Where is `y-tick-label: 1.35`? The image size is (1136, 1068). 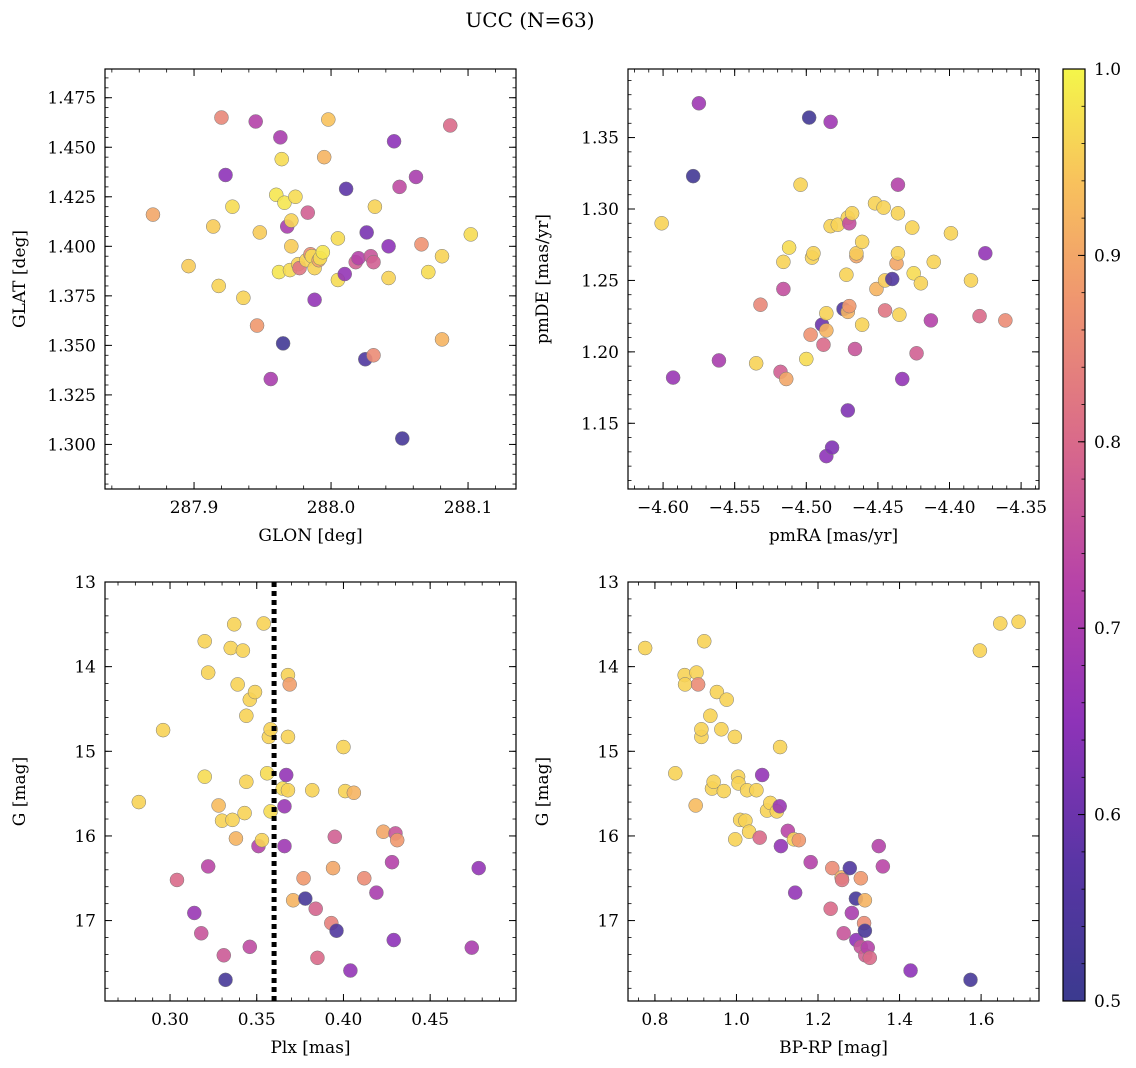 y-tick-label: 1.35 is located at coordinates (600, 139).